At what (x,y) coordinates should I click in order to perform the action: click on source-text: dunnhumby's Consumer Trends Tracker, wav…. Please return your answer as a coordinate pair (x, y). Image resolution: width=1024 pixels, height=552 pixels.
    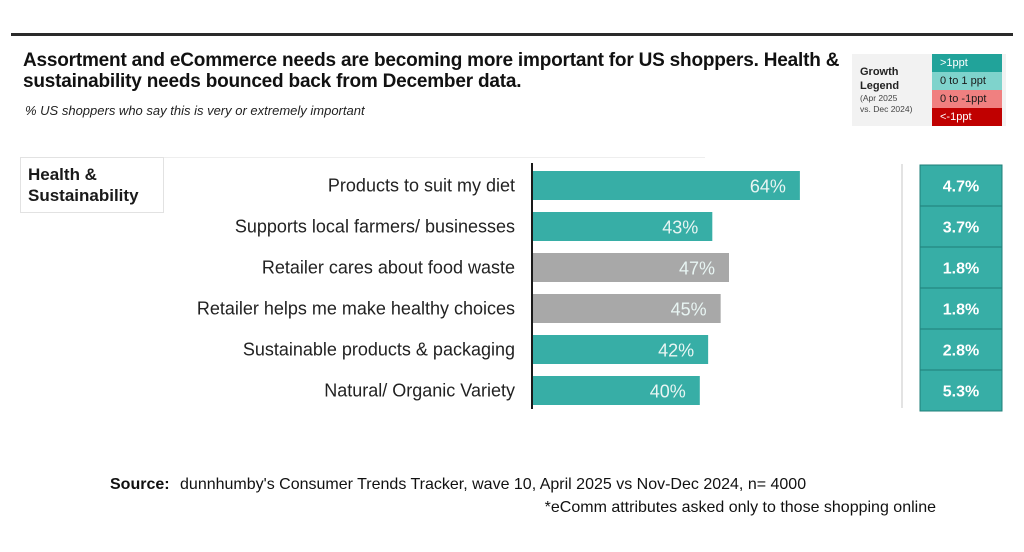
    Looking at the image, I should click on (493, 484).